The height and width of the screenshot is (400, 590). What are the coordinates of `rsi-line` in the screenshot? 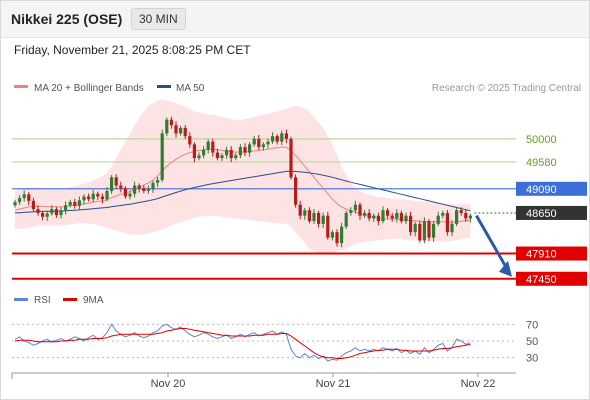 It's located at (242, 342).